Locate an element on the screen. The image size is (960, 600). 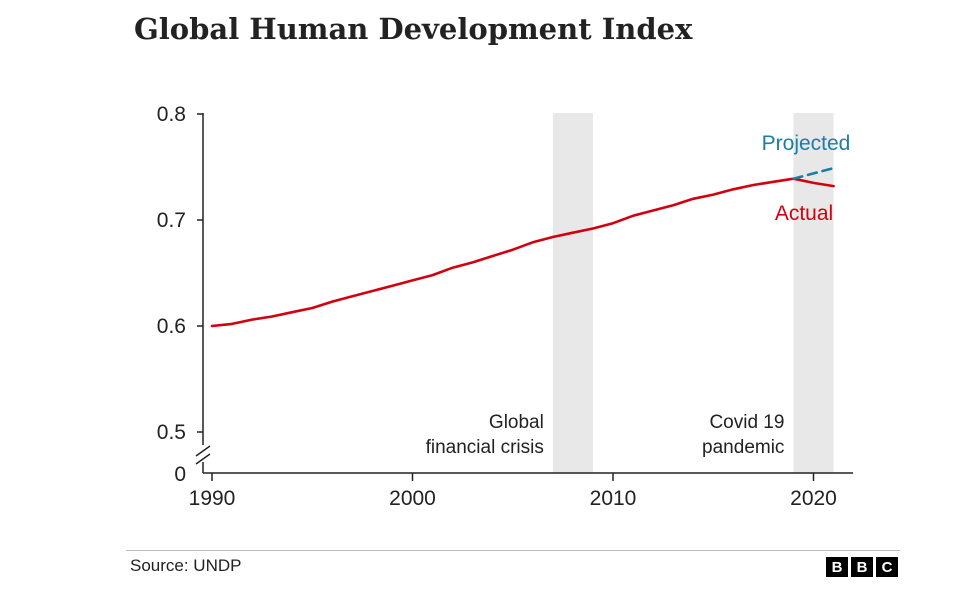
actual-label: Actual is located at coordinates (804, 213).